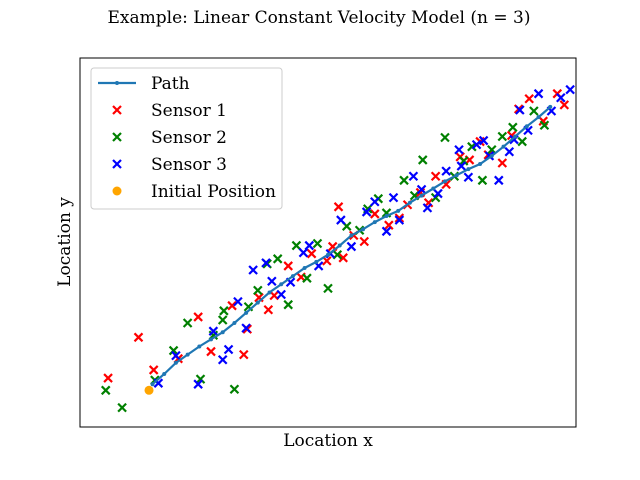 This screenshot has height=480, width=640. Describe the element at coordinates (117, 164) in the screenshot. I see `legend-swatch-cross-stroke-b` at that location.